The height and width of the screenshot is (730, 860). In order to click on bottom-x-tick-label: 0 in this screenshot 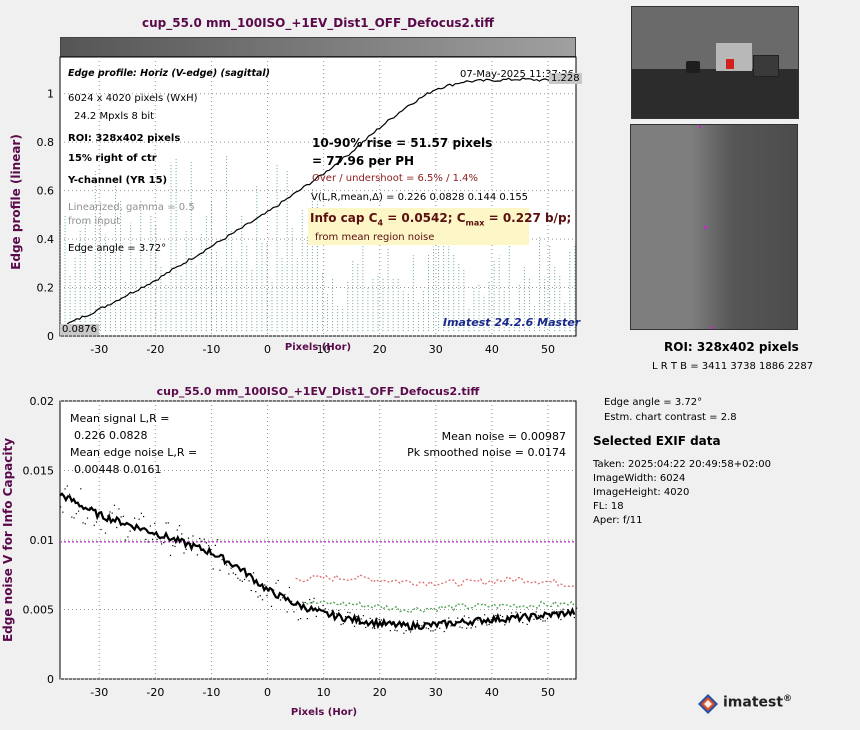, I will do `click(267, 692)`.